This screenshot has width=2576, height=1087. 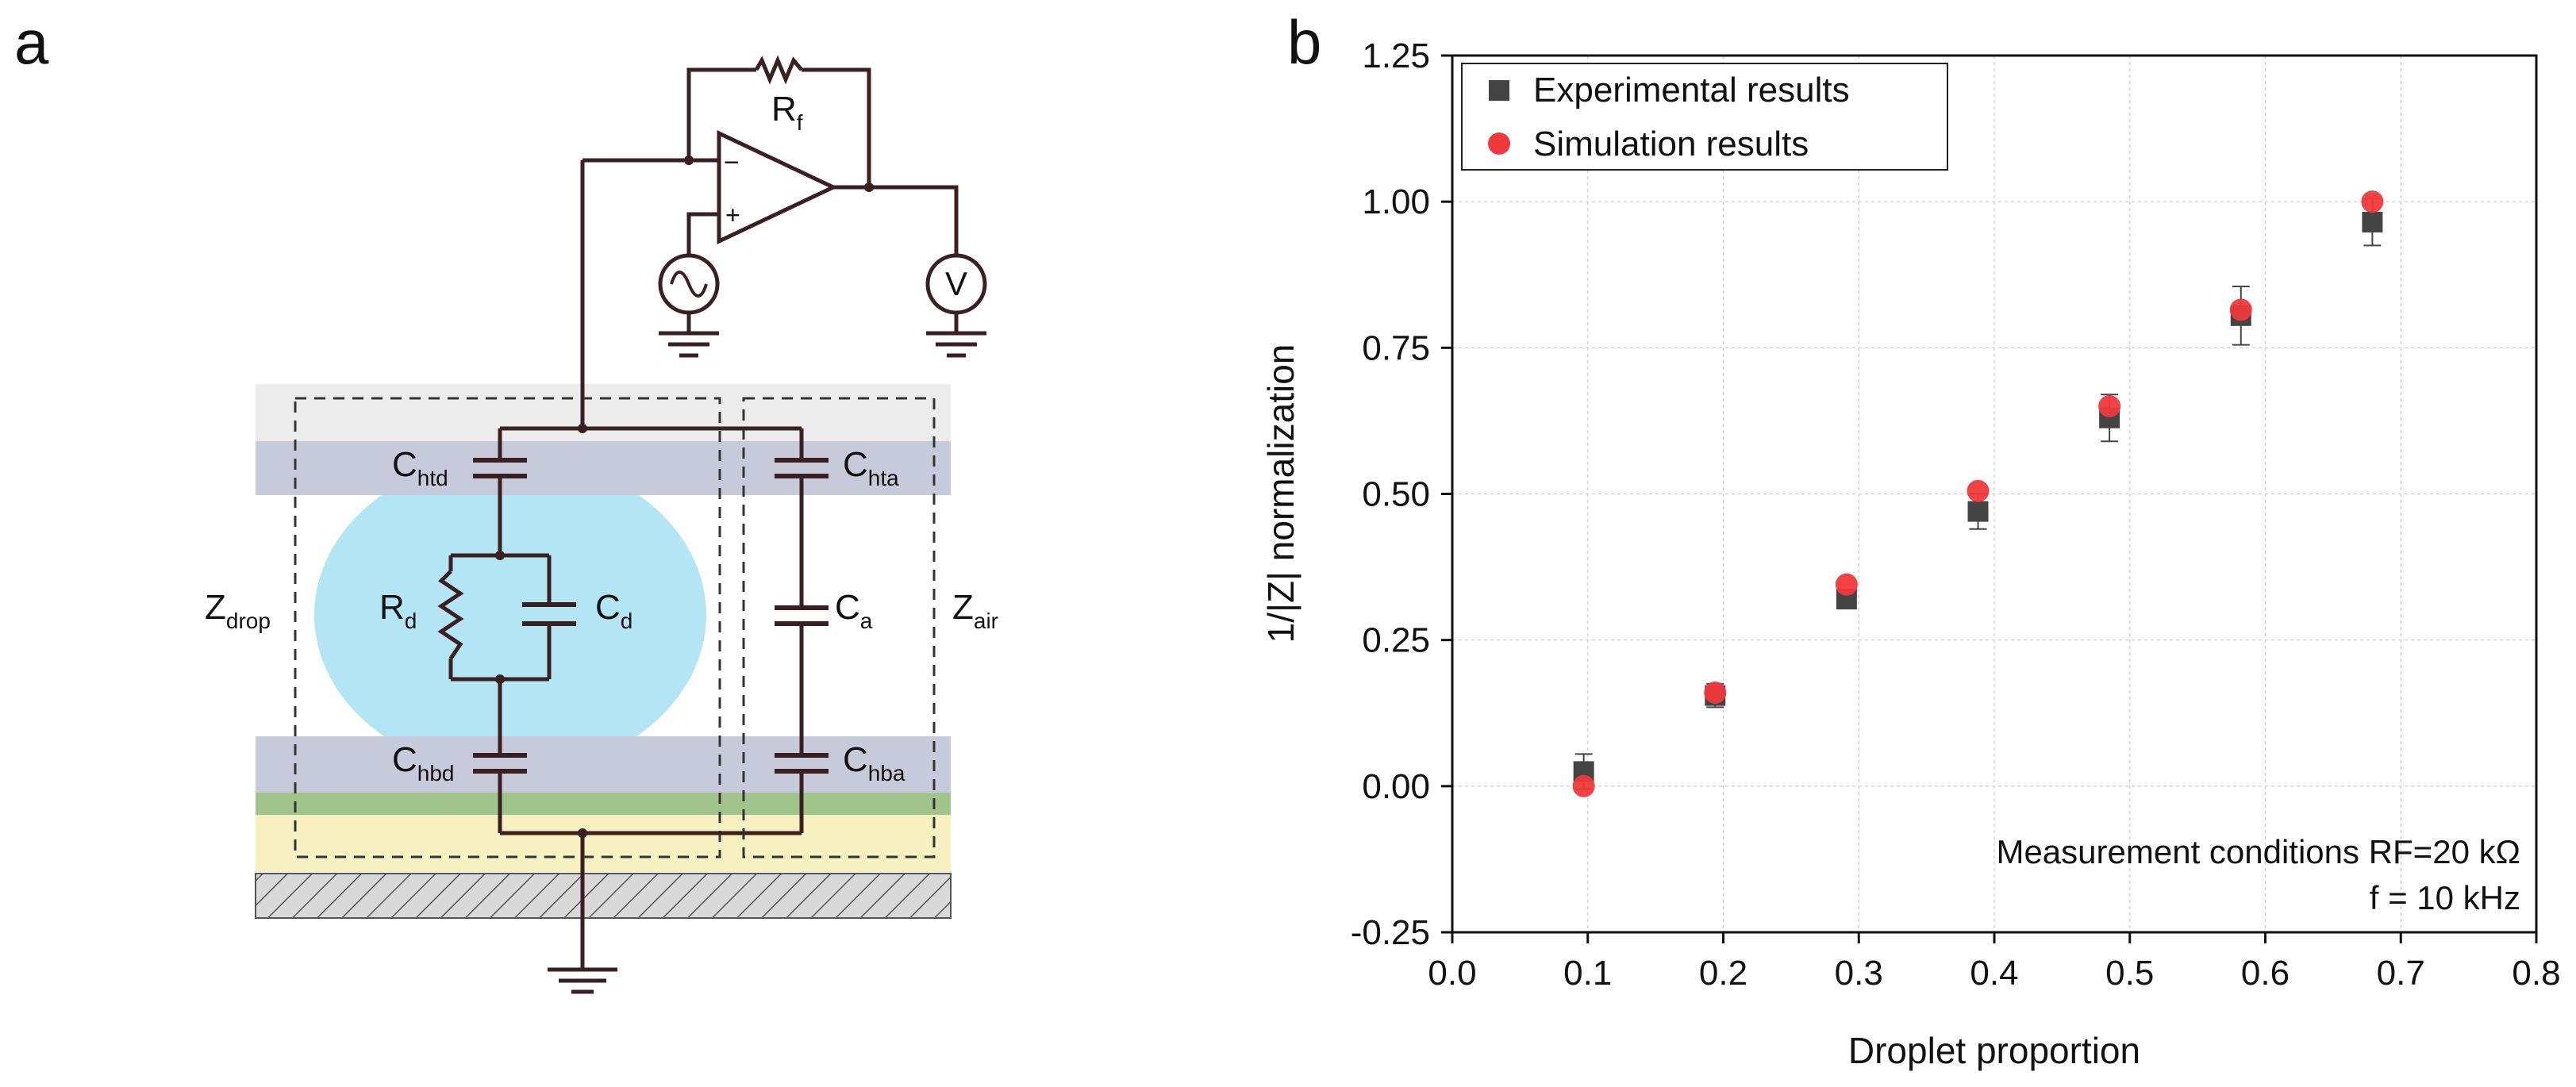 I want to click on top-electrode-layer-overlay, so click(x=603, y=468).